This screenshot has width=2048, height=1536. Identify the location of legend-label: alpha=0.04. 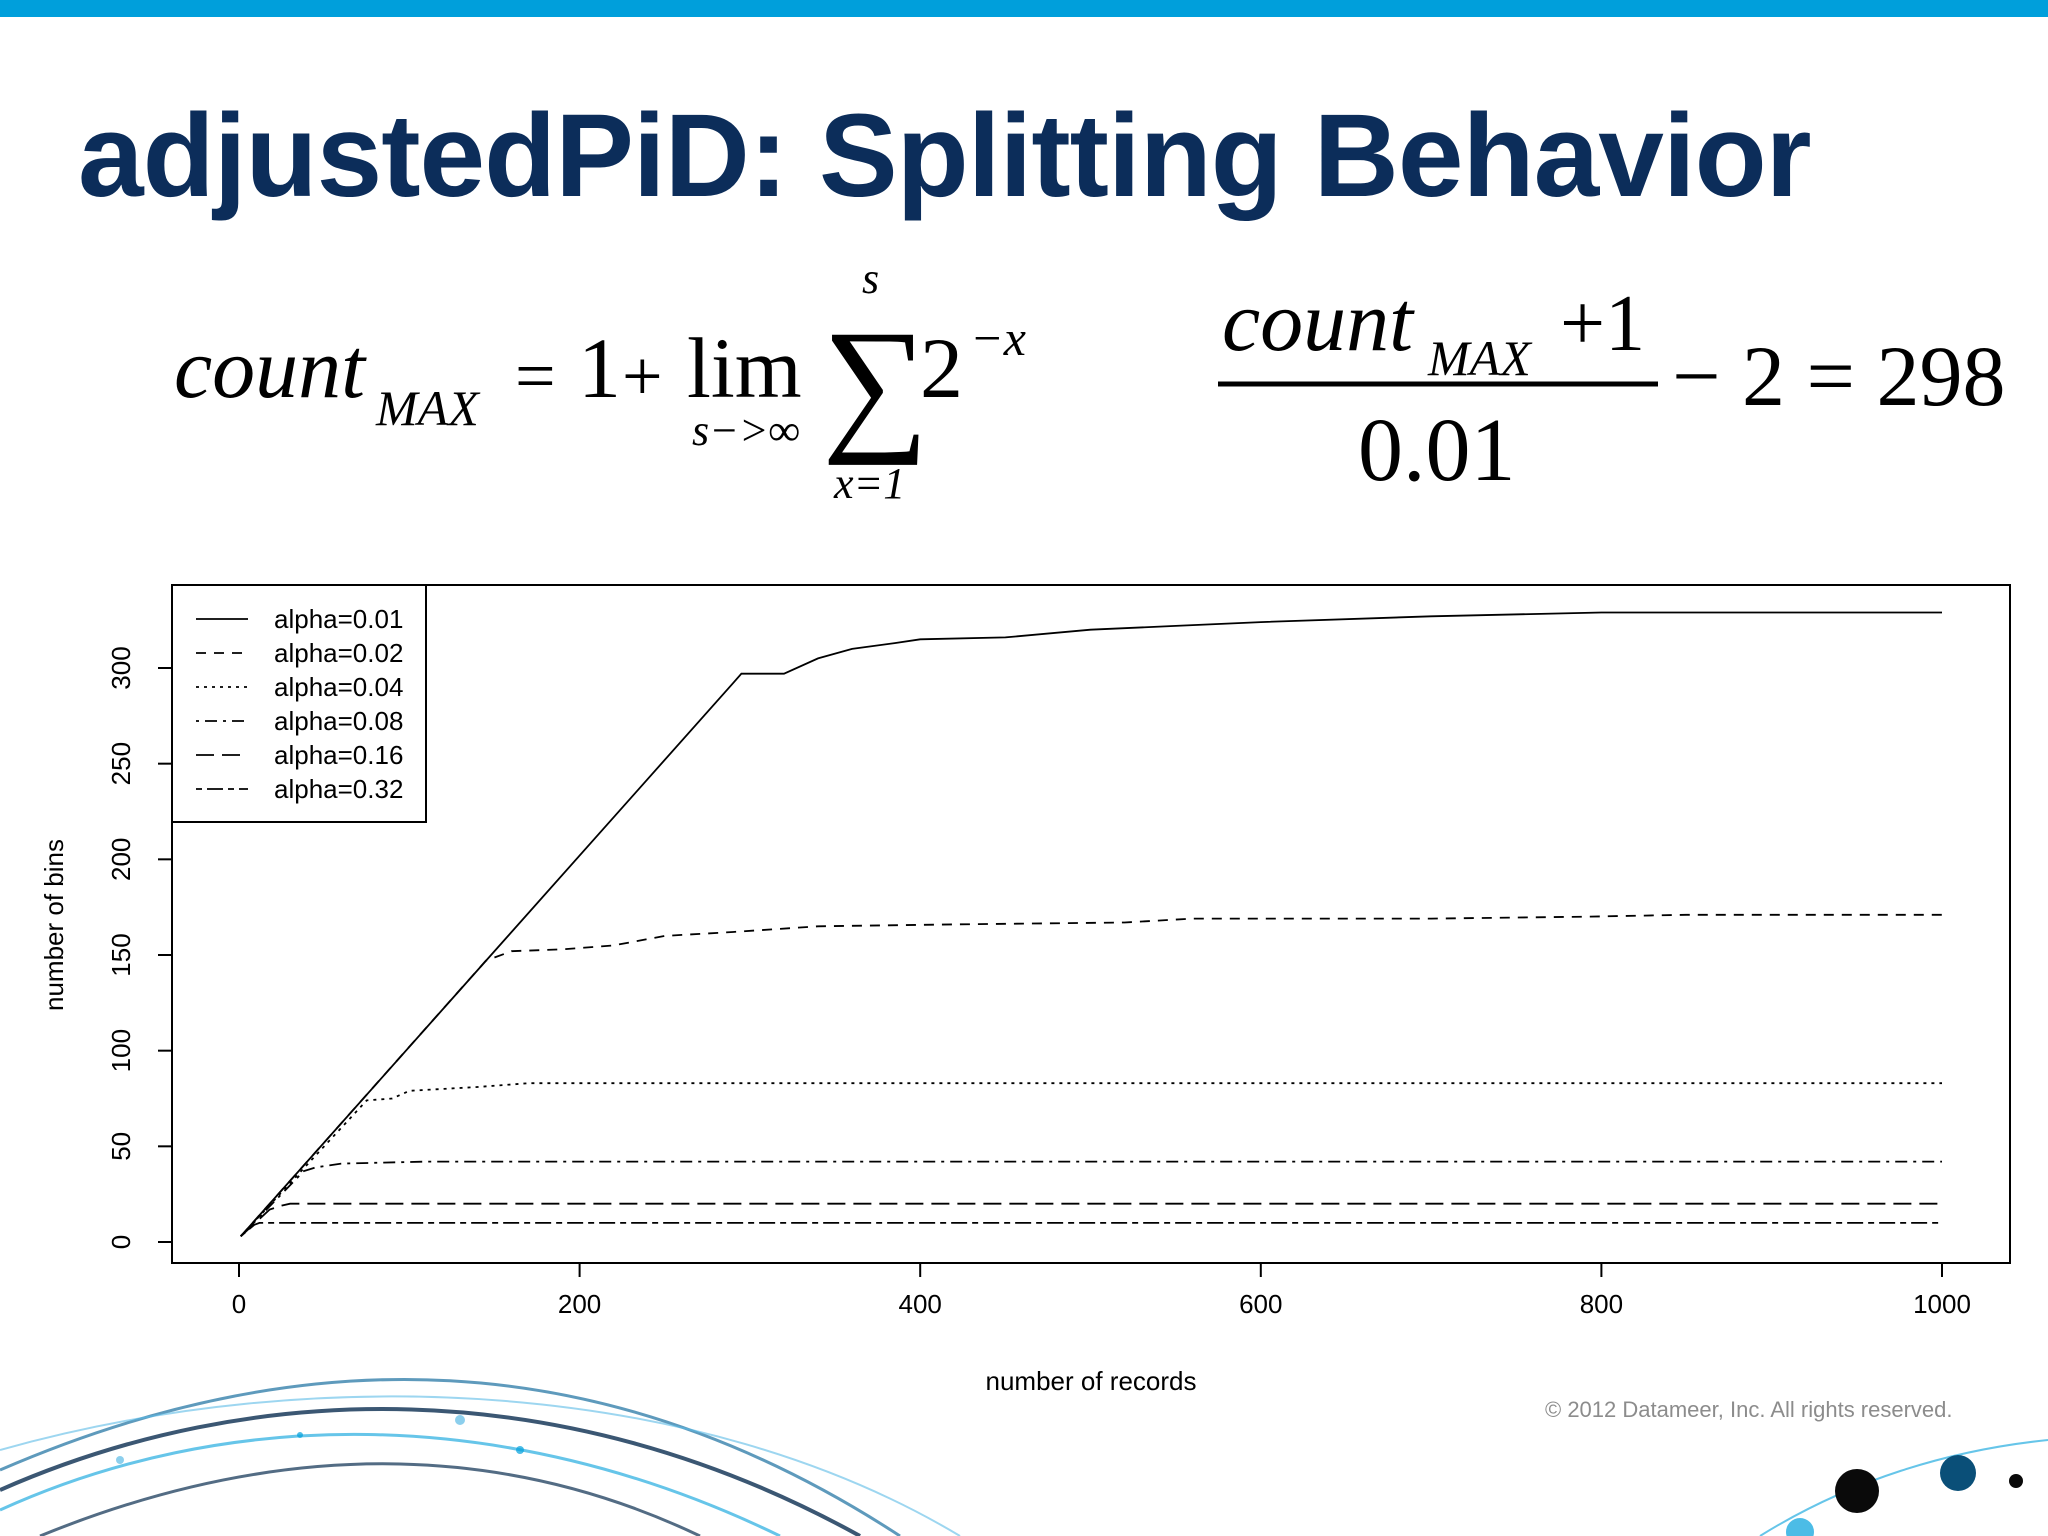
(338, 687).